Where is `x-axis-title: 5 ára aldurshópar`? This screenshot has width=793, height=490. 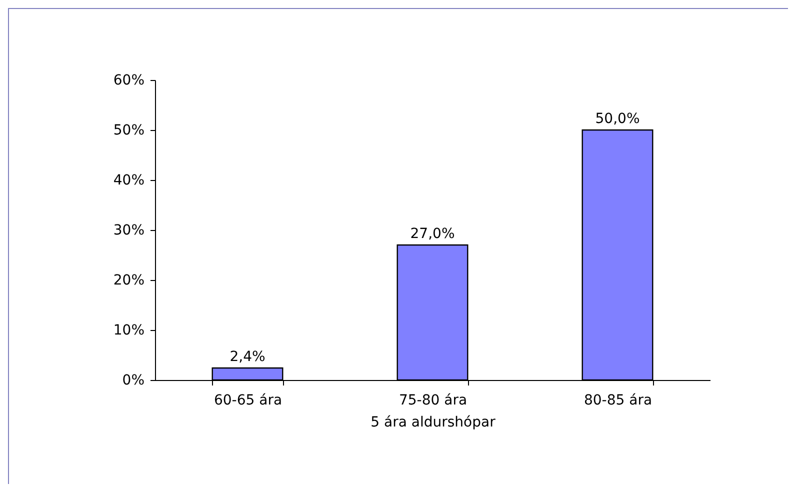
x-axis-title: 5 ára aldurshópar is located at coordinates (433, 422).